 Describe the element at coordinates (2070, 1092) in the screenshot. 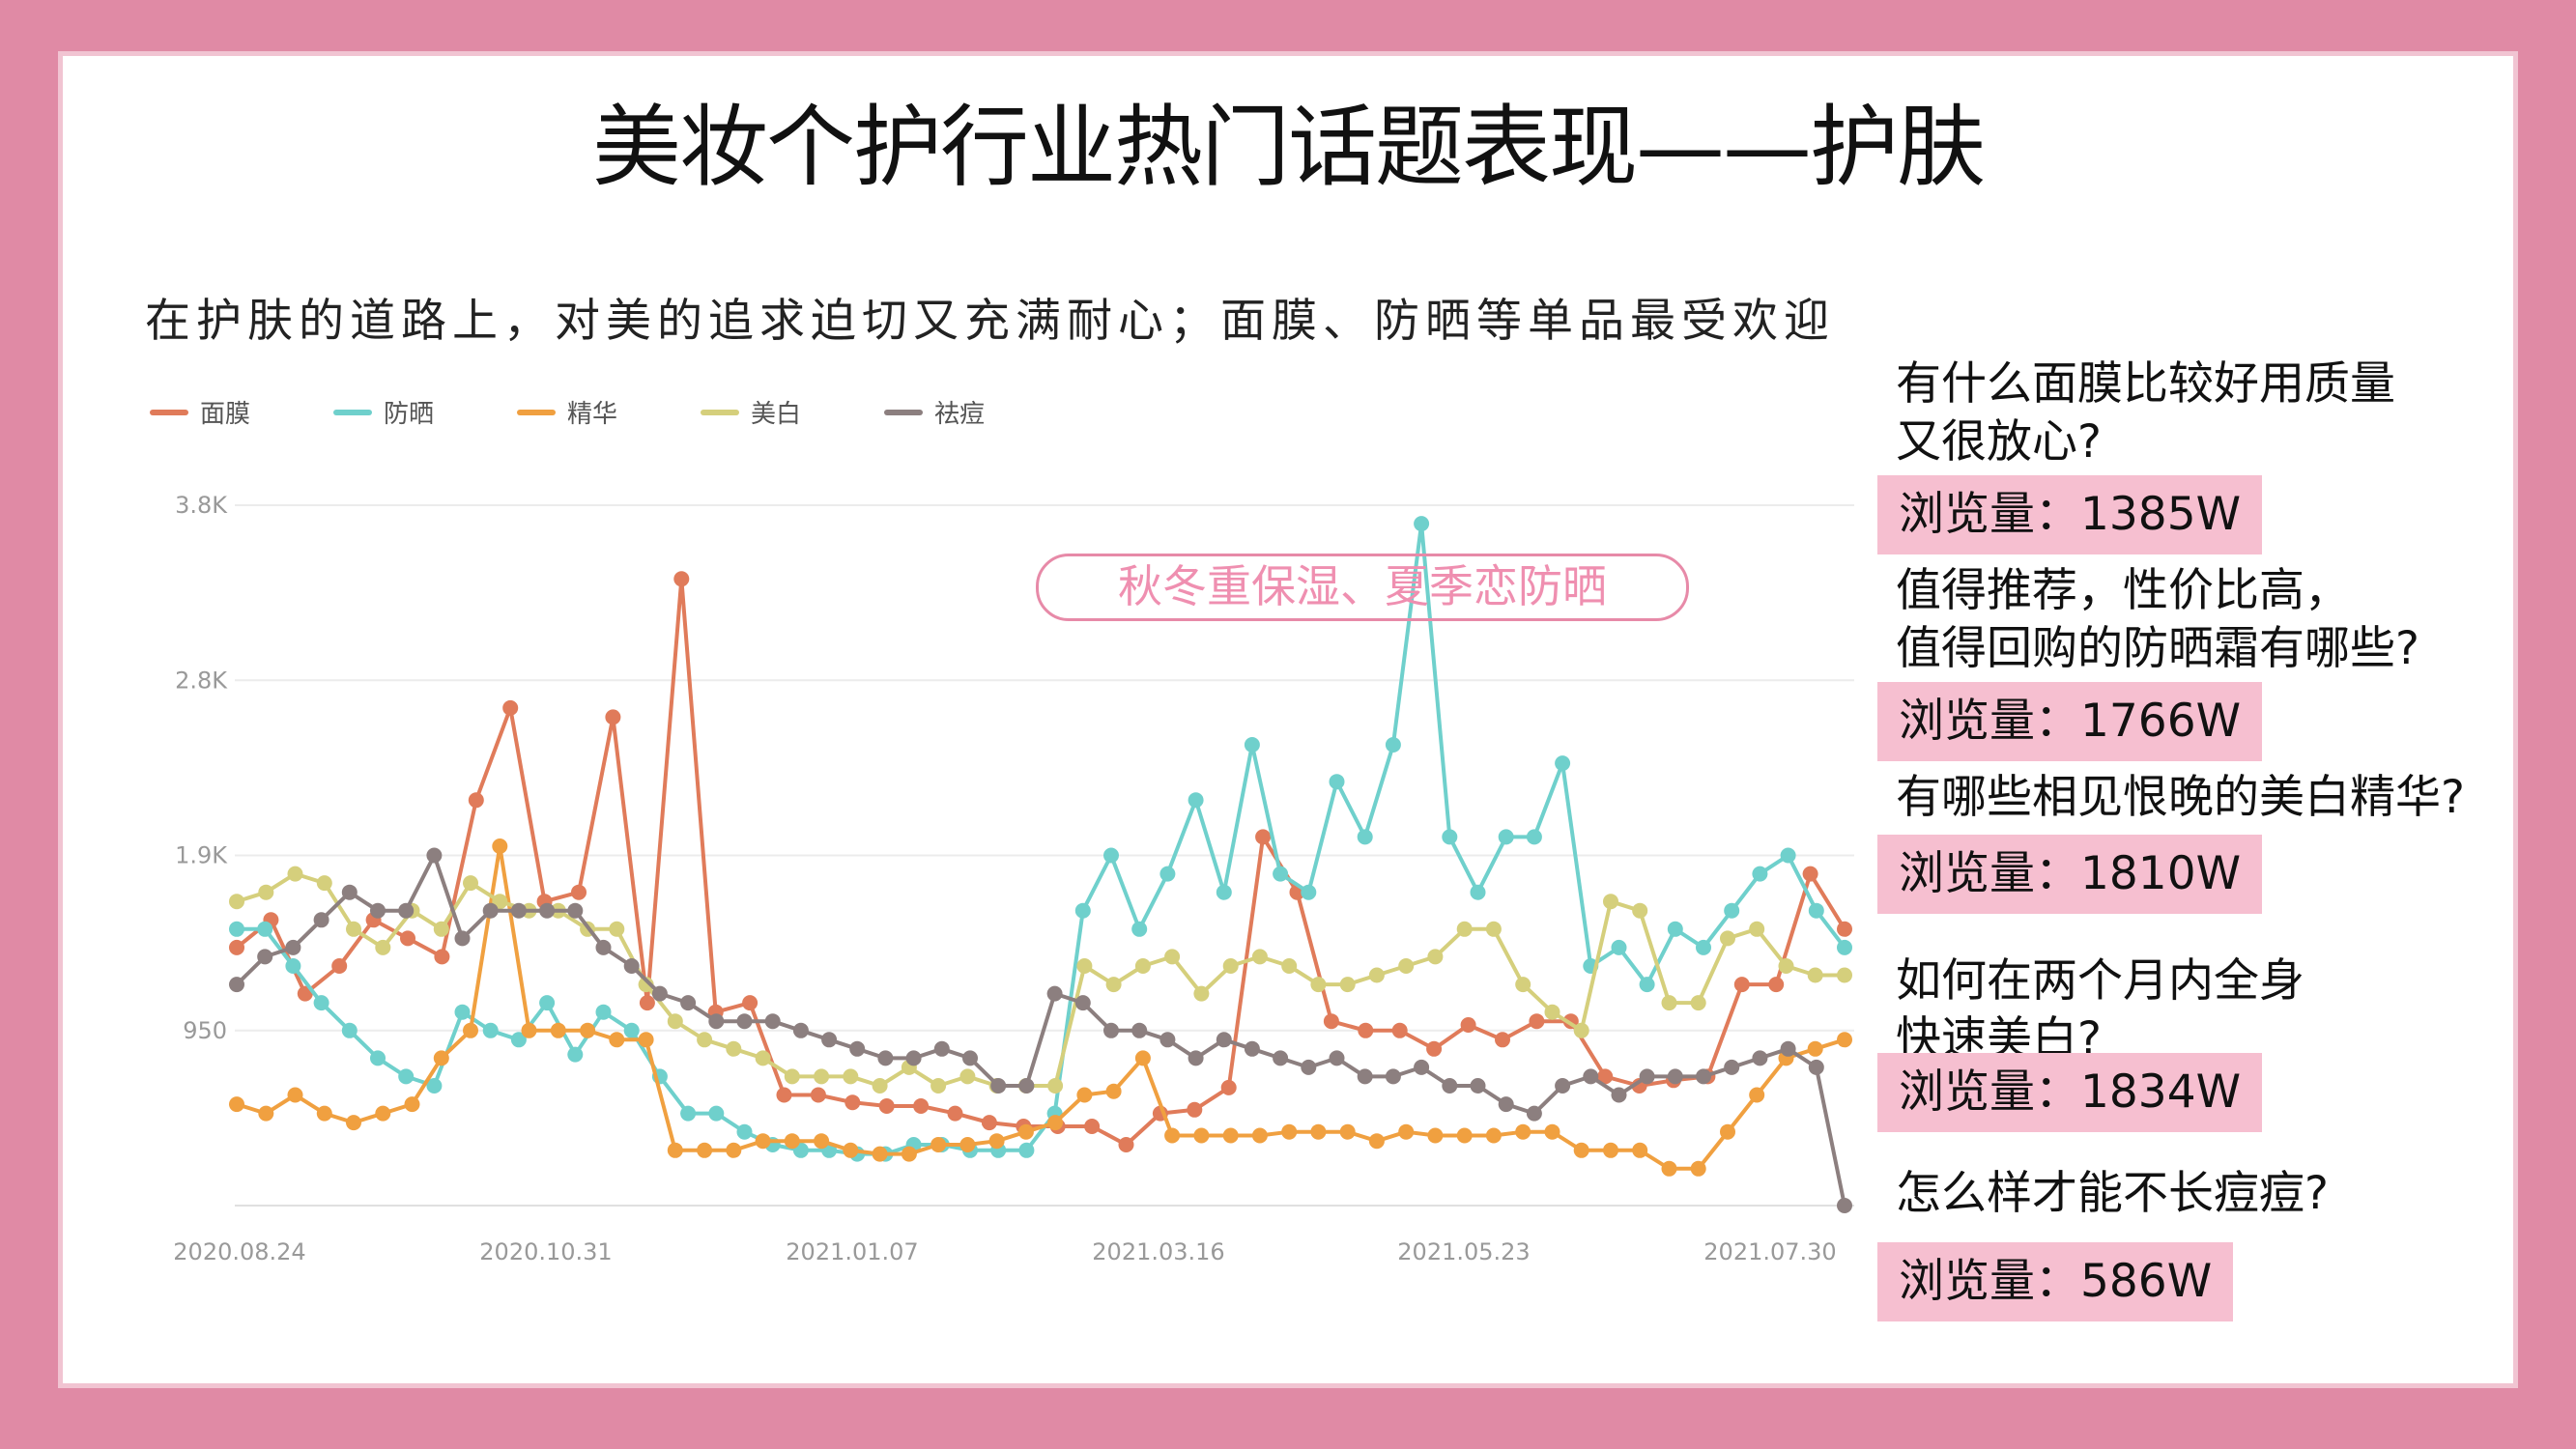

I see `qa-views-4: 浏览量：1834W` at that location.